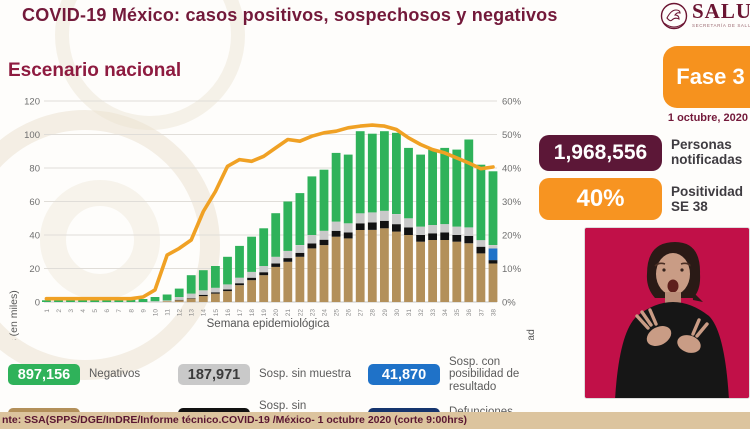 The width and height of the screenshot is (750, 429). Describe the element at coordinates (409, 313) in the screenshot. I see `x-tick: 31` at that location.